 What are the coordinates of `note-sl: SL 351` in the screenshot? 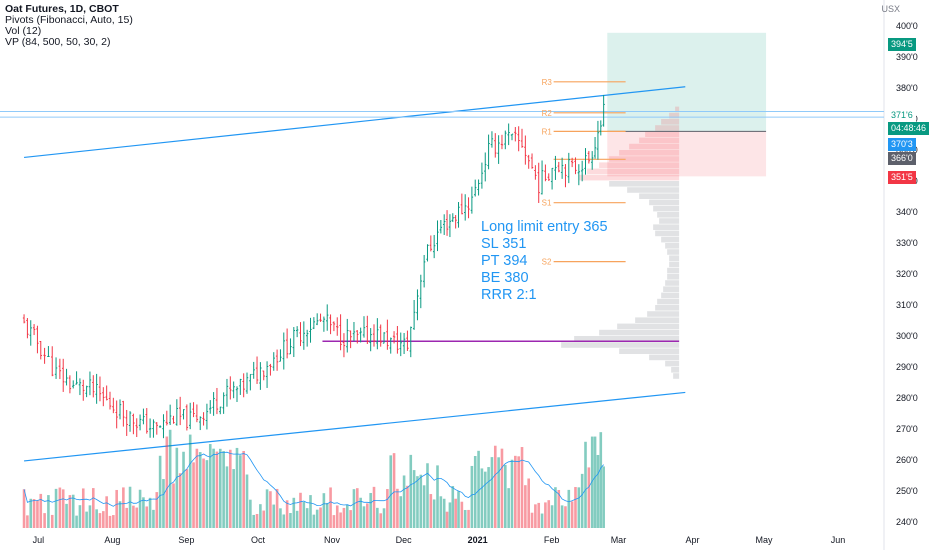 It's located at (504, 244).